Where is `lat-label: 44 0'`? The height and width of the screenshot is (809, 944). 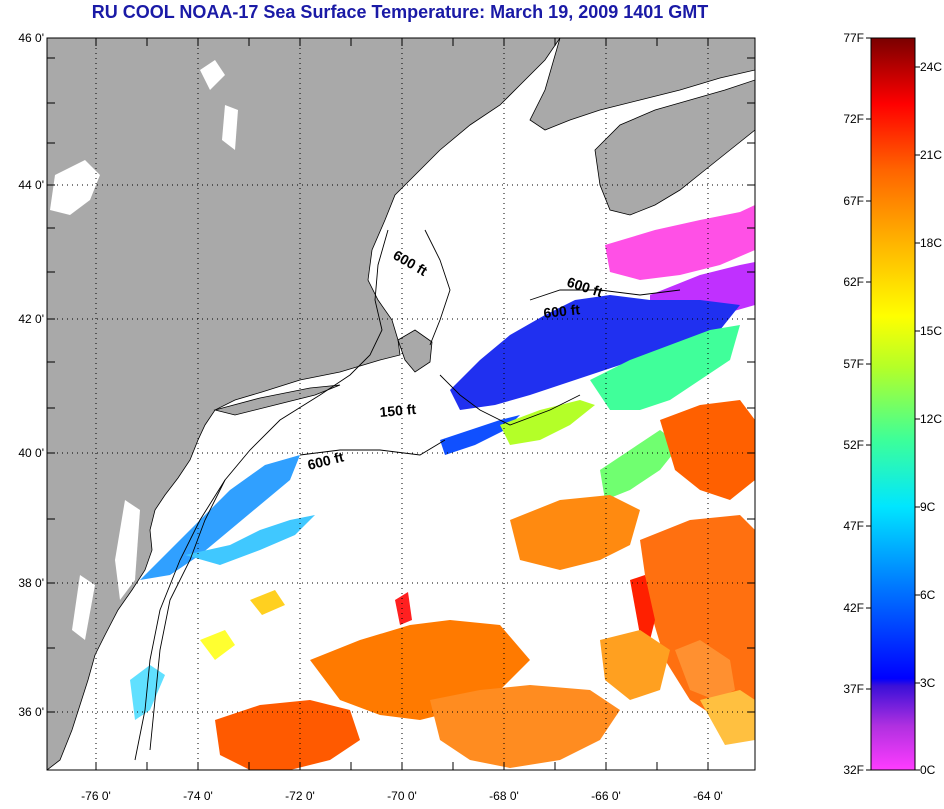 lat-label: 44 0' is located at coordinates (31, 185).